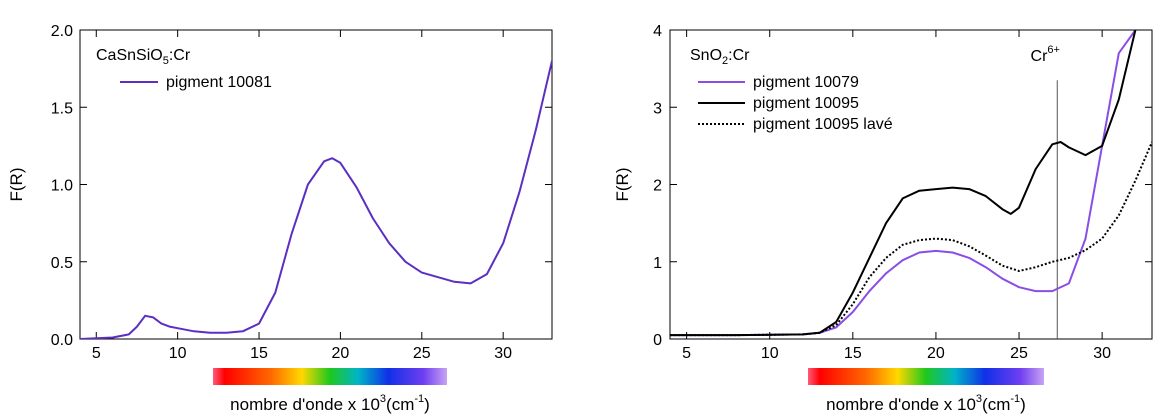  Describe the element at coordinates (657, 340) in the screenshot. I see `y-tick-label: 0` at that location.